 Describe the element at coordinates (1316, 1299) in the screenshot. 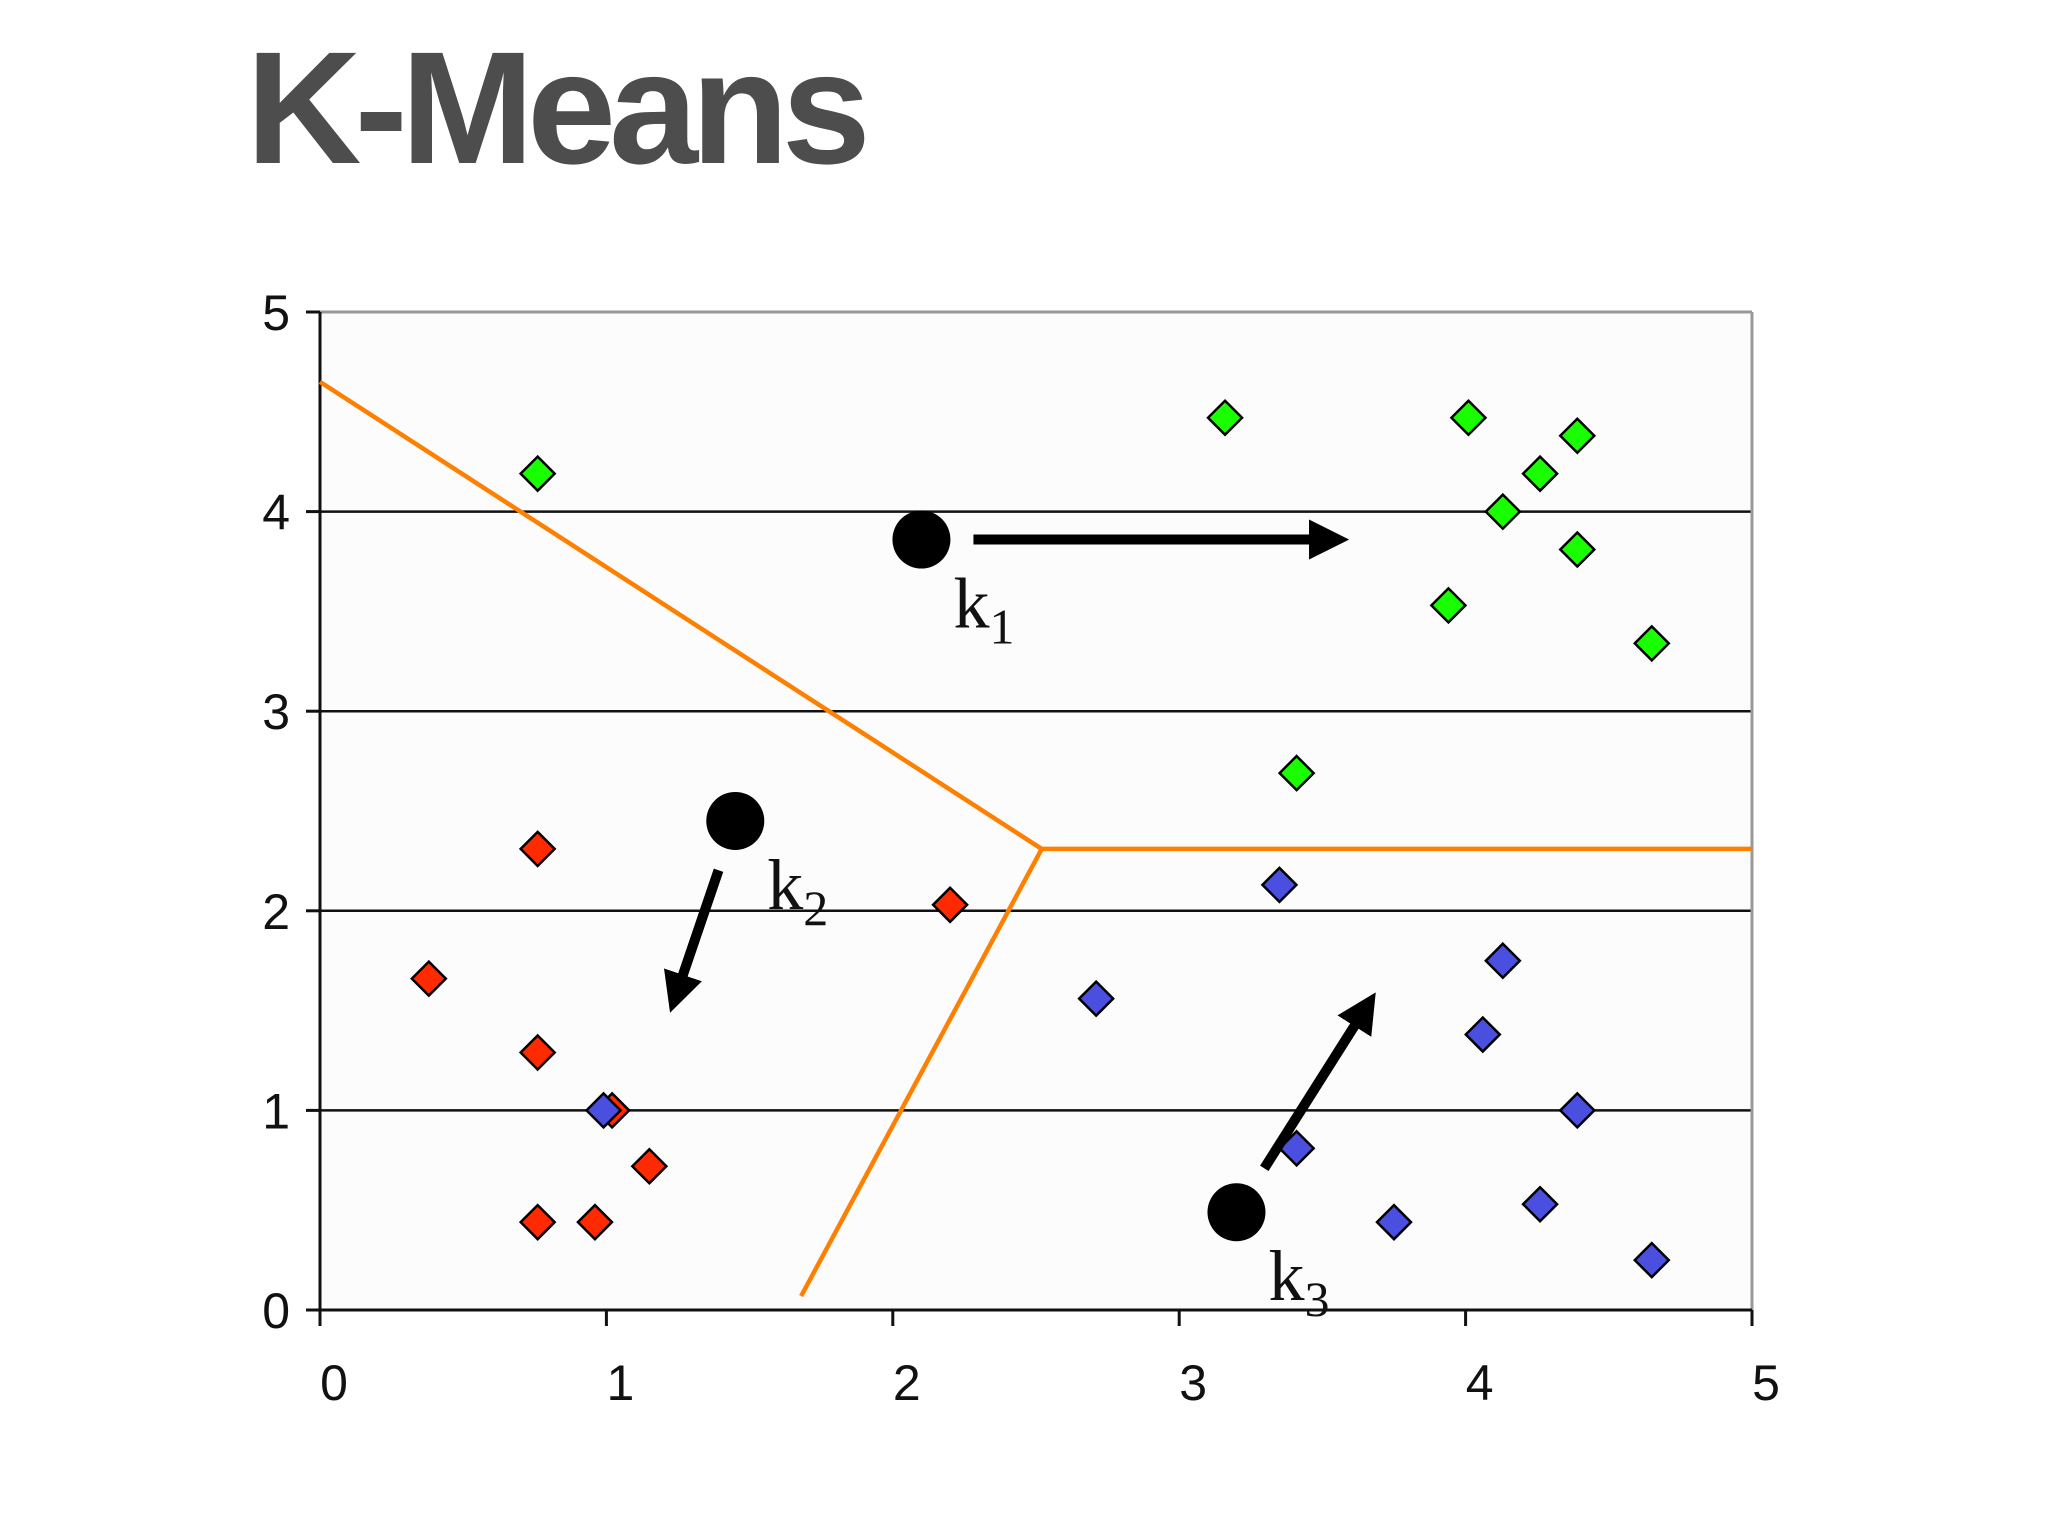

I see `centroid-label-subscript: 3` at that location.